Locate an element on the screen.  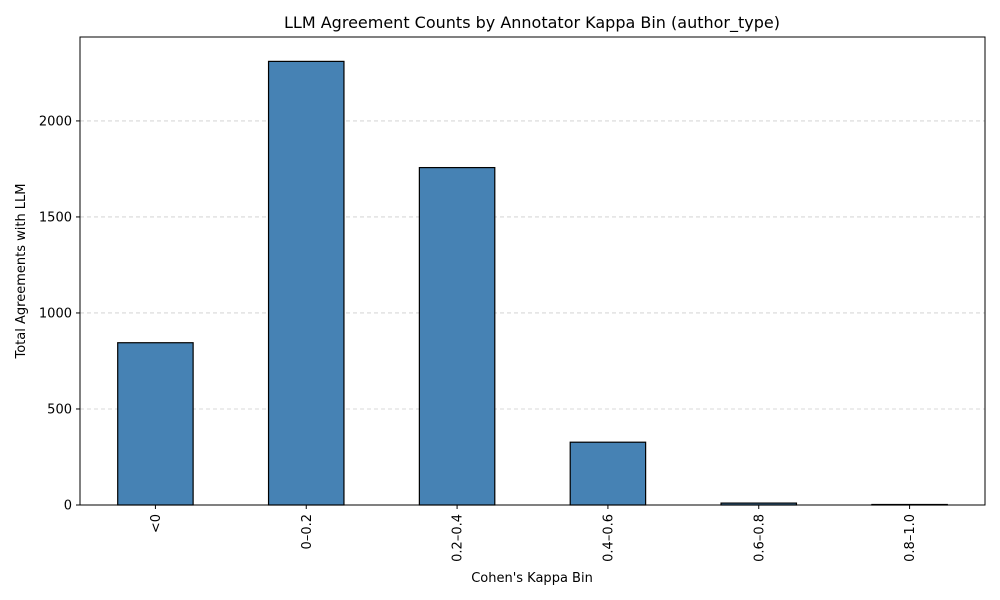
x-tick-label: <0 is located at coordinates (156, 523).